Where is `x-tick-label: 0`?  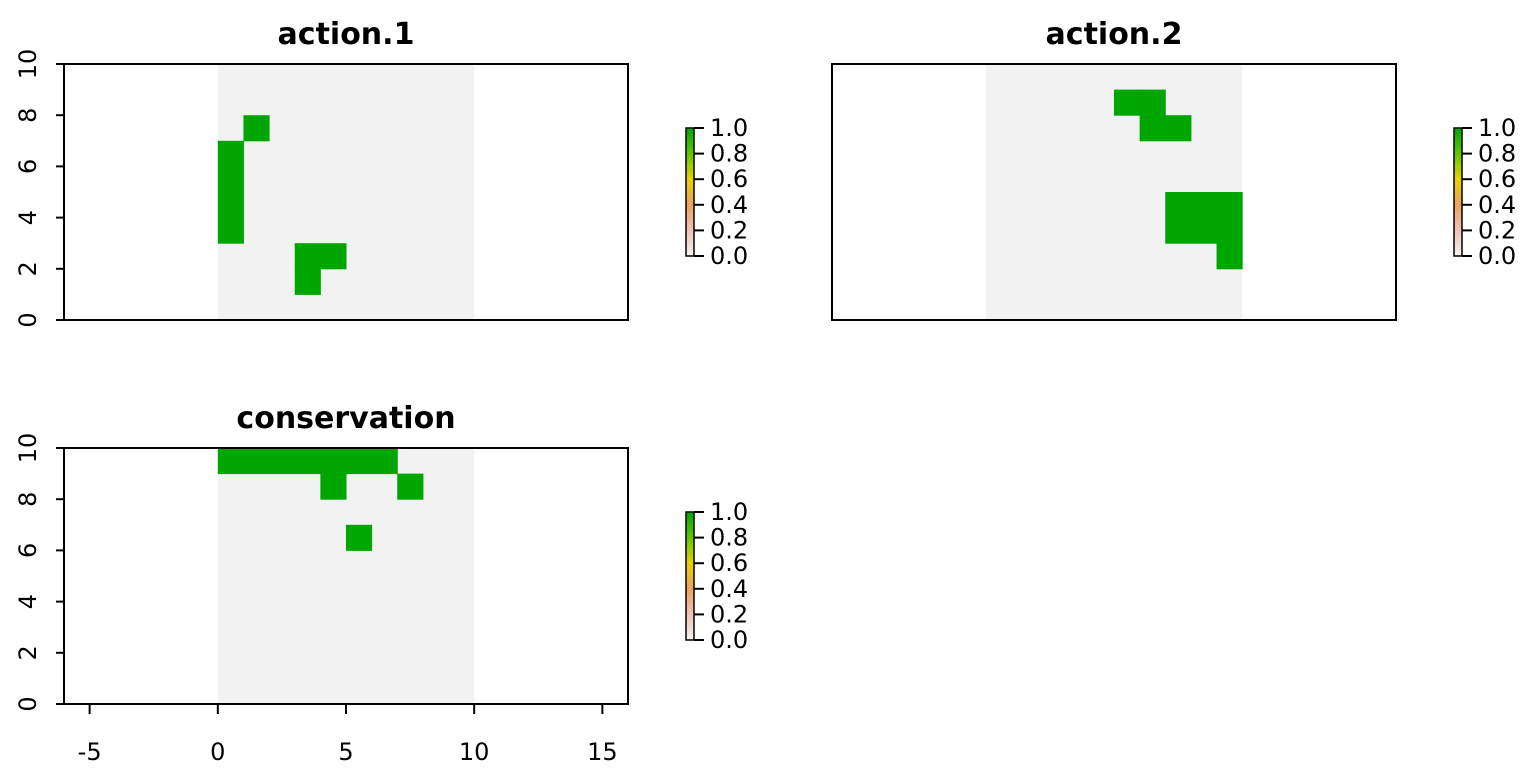 x-tick-label: 0 is located at coordinates (217, 752).